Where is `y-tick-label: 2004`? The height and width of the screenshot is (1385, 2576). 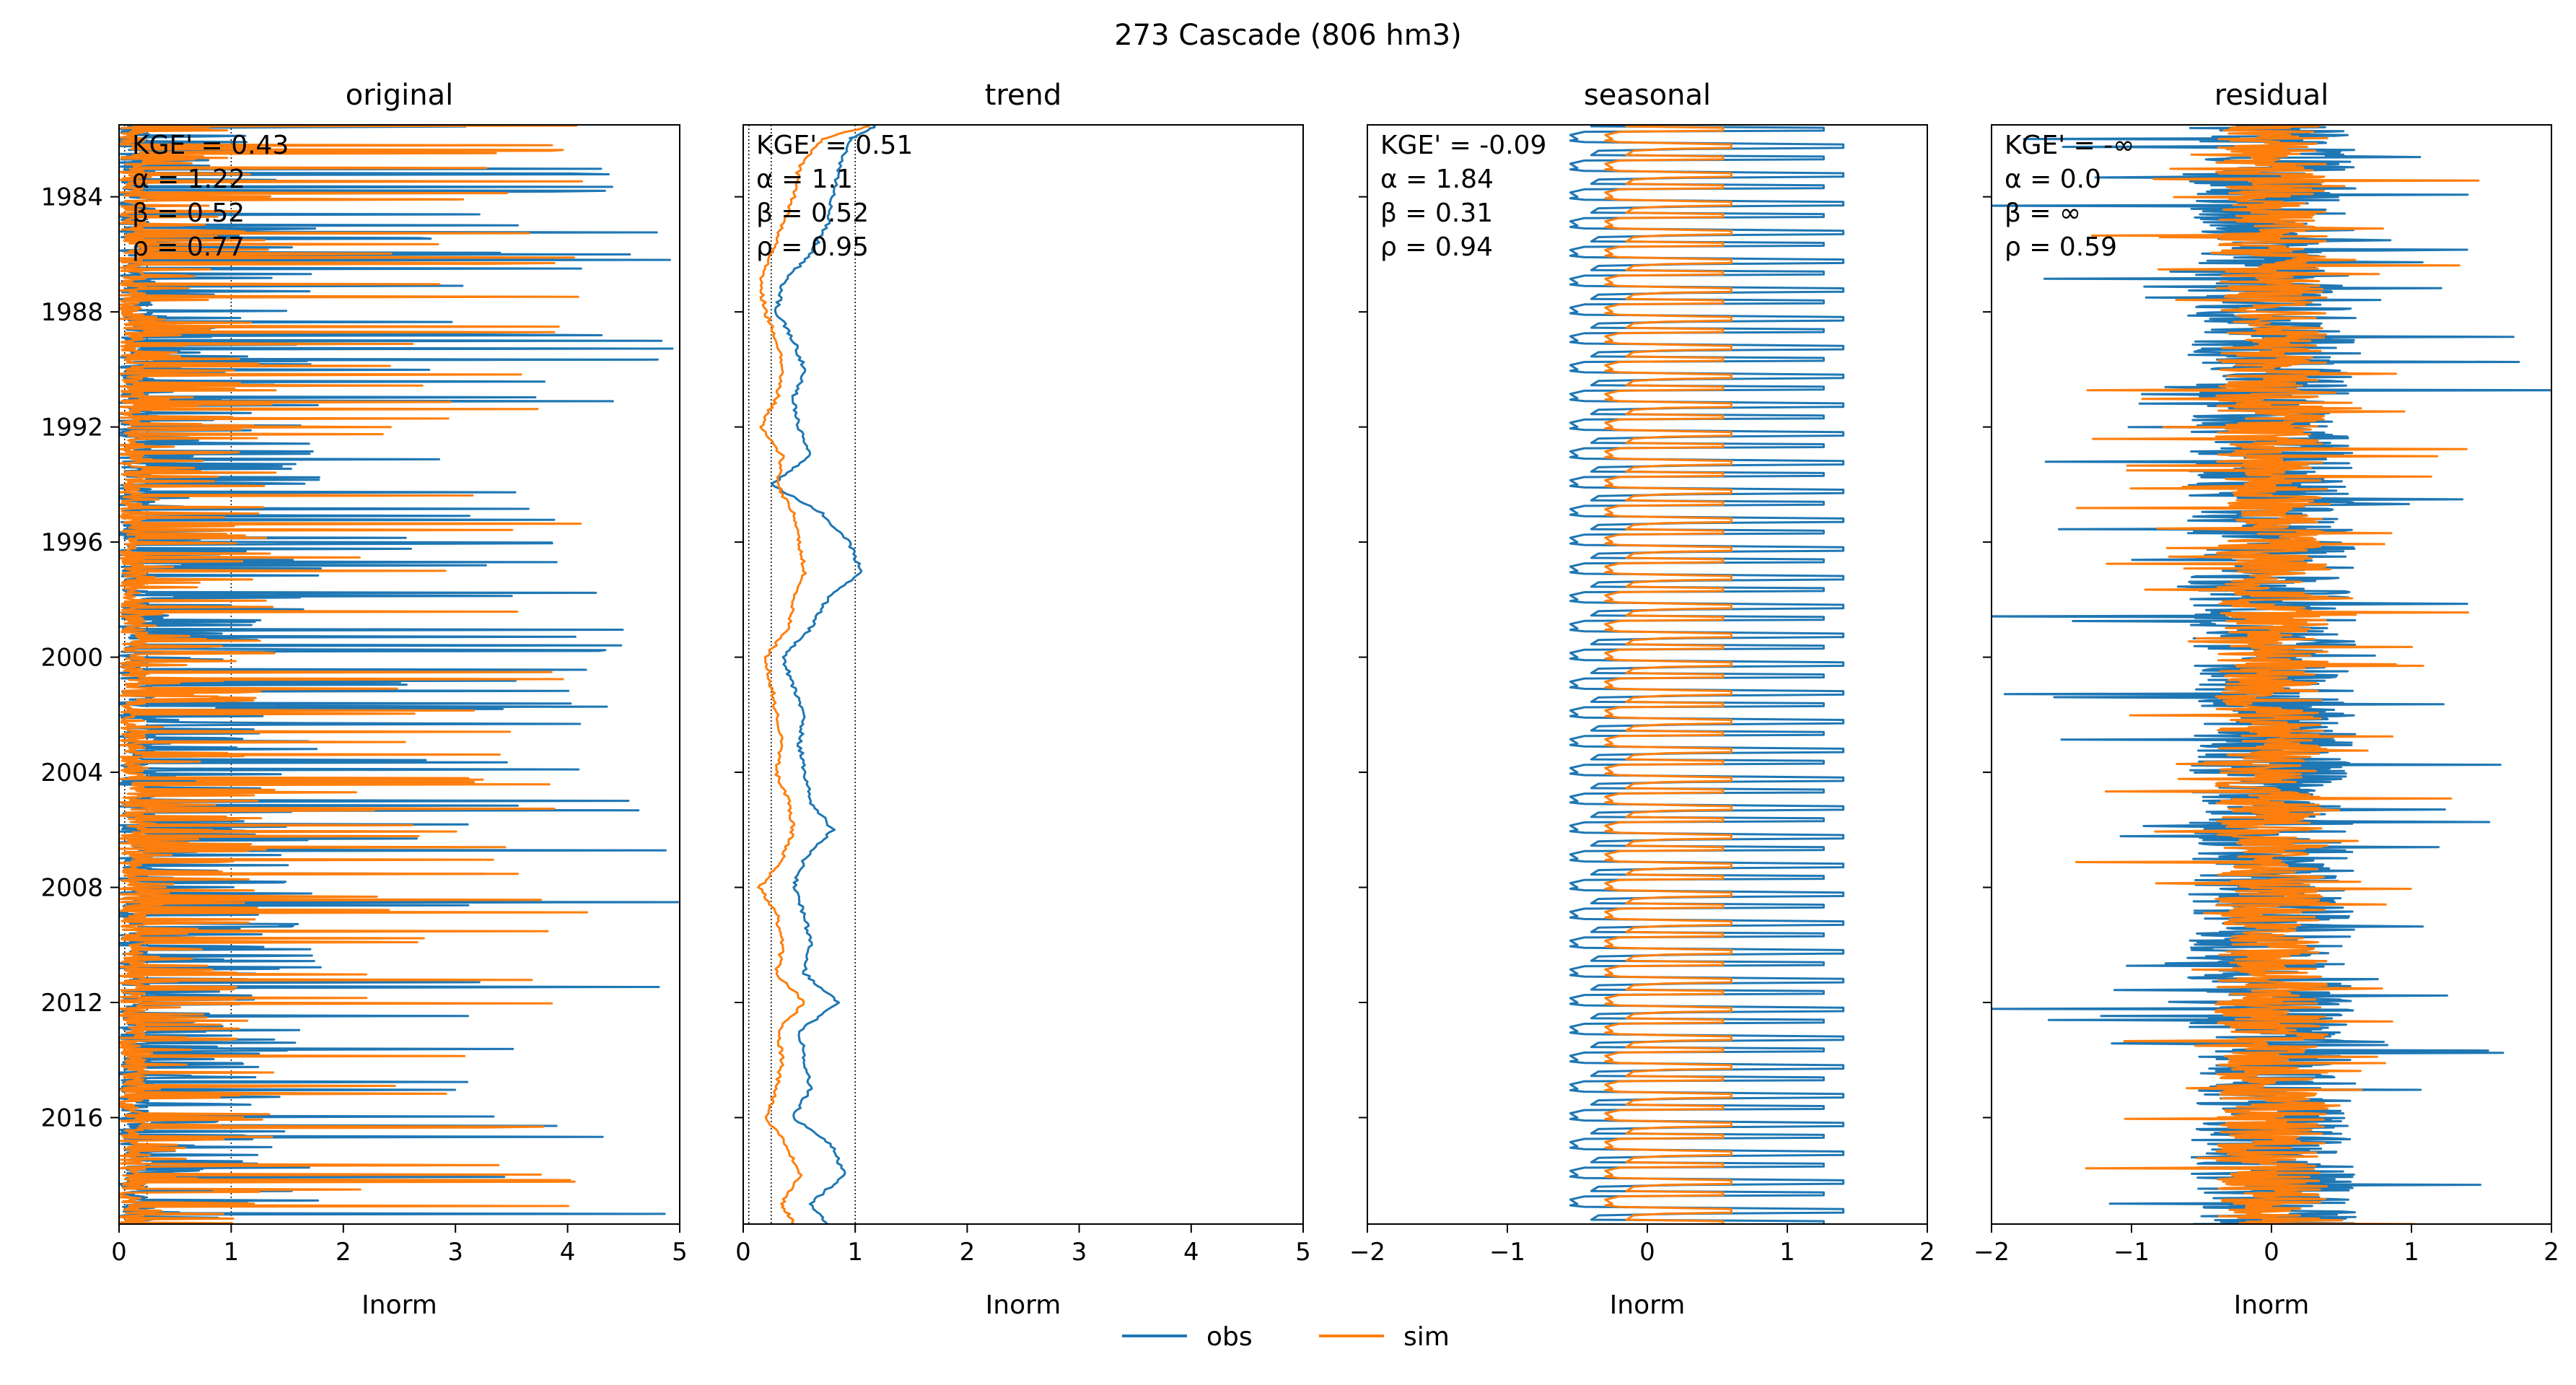 y-tick-label: 2004 is located at coordinates (71, 773).